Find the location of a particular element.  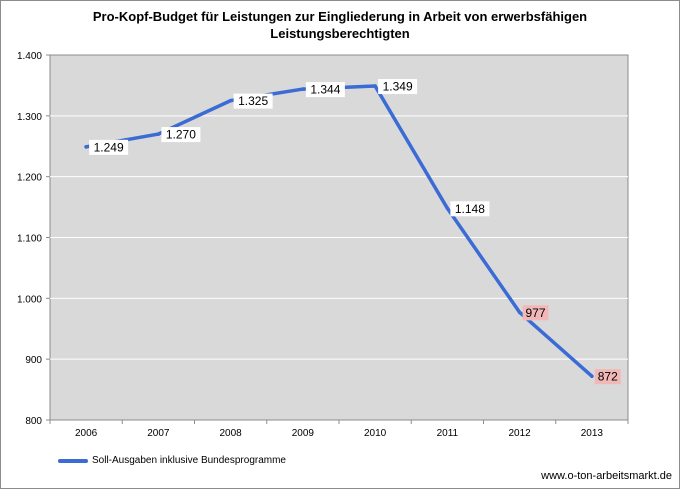

data-label: 977 is located at coordinates (536, 313).